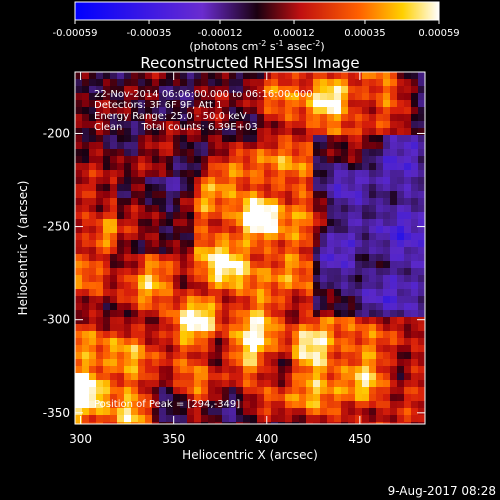 This screenshot has height=500, width=500. Describe the element at coordinates (266, 439) in the screenshot. I see `x-tick-label: 400` at that location.